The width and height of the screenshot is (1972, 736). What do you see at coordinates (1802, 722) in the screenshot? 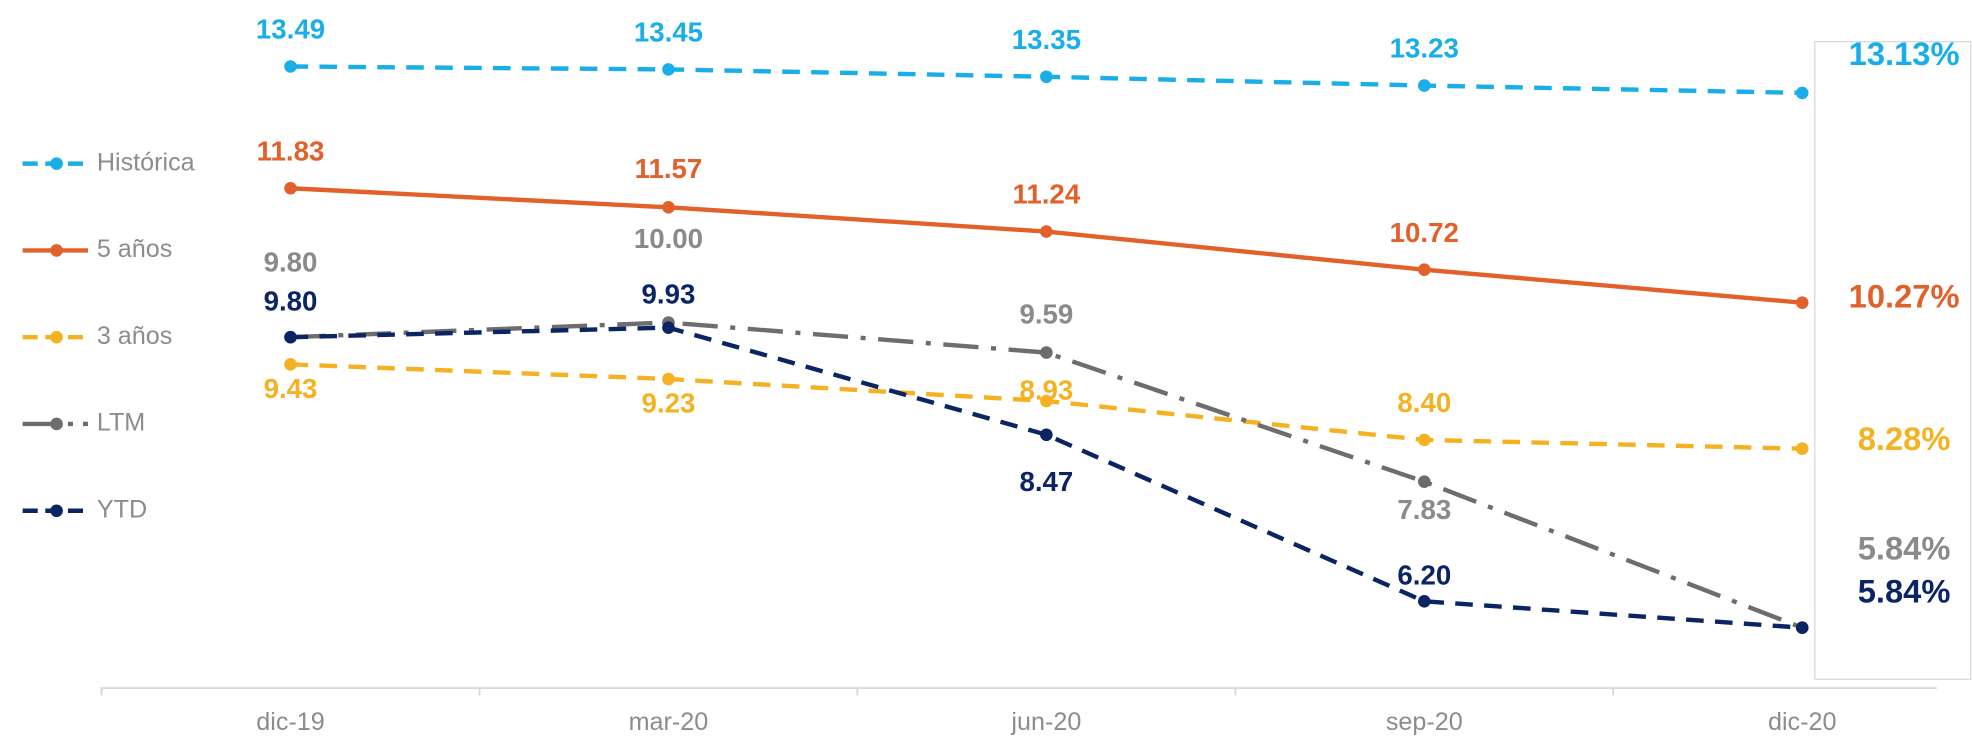
I see `x-tick-label: dic-20` at bounding box center [1802, 722].